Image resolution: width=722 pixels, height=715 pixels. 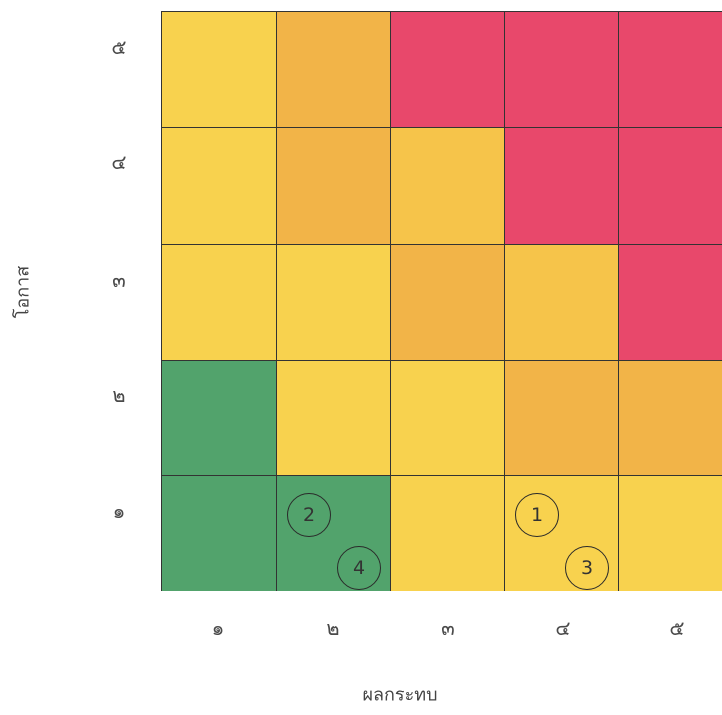 I want to click on risk-marker: 1, so click(x=537, y=514).